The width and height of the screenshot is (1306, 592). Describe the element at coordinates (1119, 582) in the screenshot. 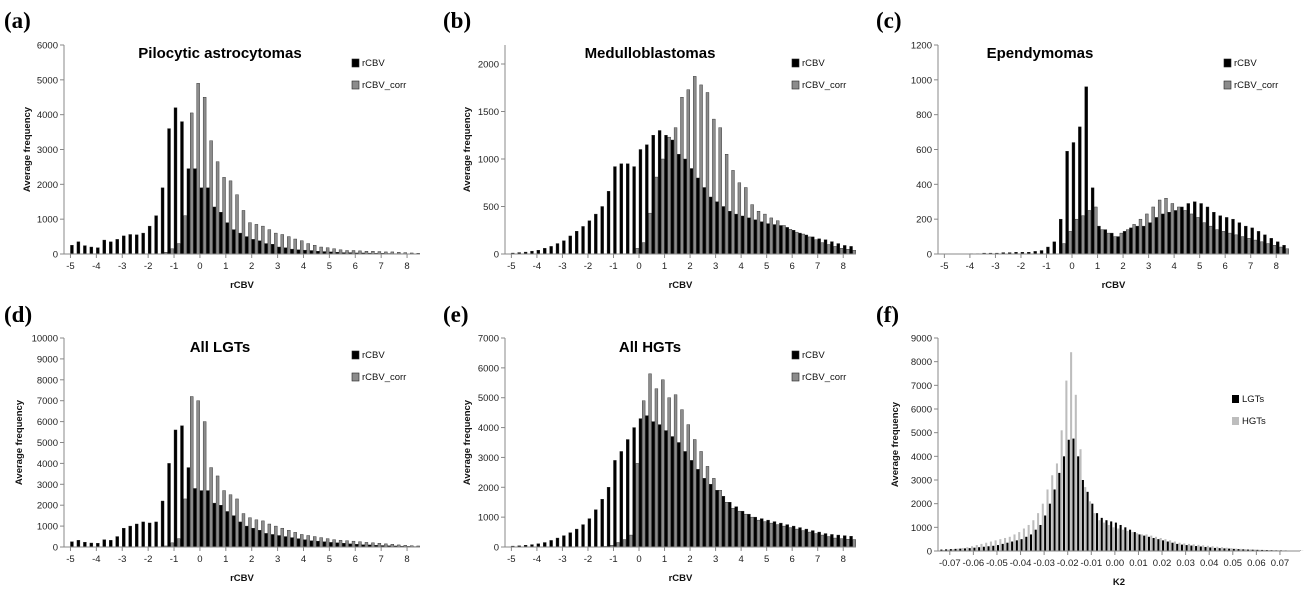

I see `x-axis-label: K2` at that location.